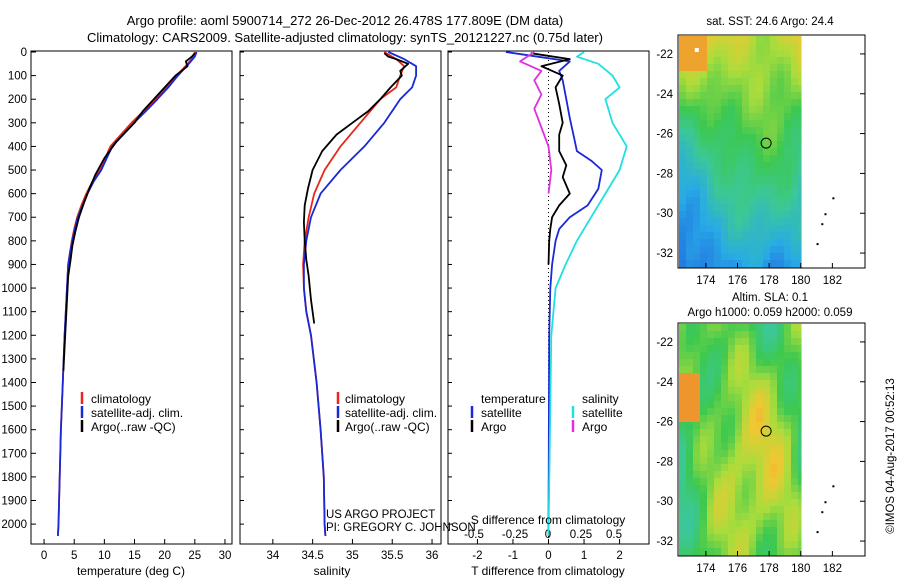 This screenshot has height=580, width=900. I want to click on legend-argo-label: Argo(..raw -QC), so click(387, 427).